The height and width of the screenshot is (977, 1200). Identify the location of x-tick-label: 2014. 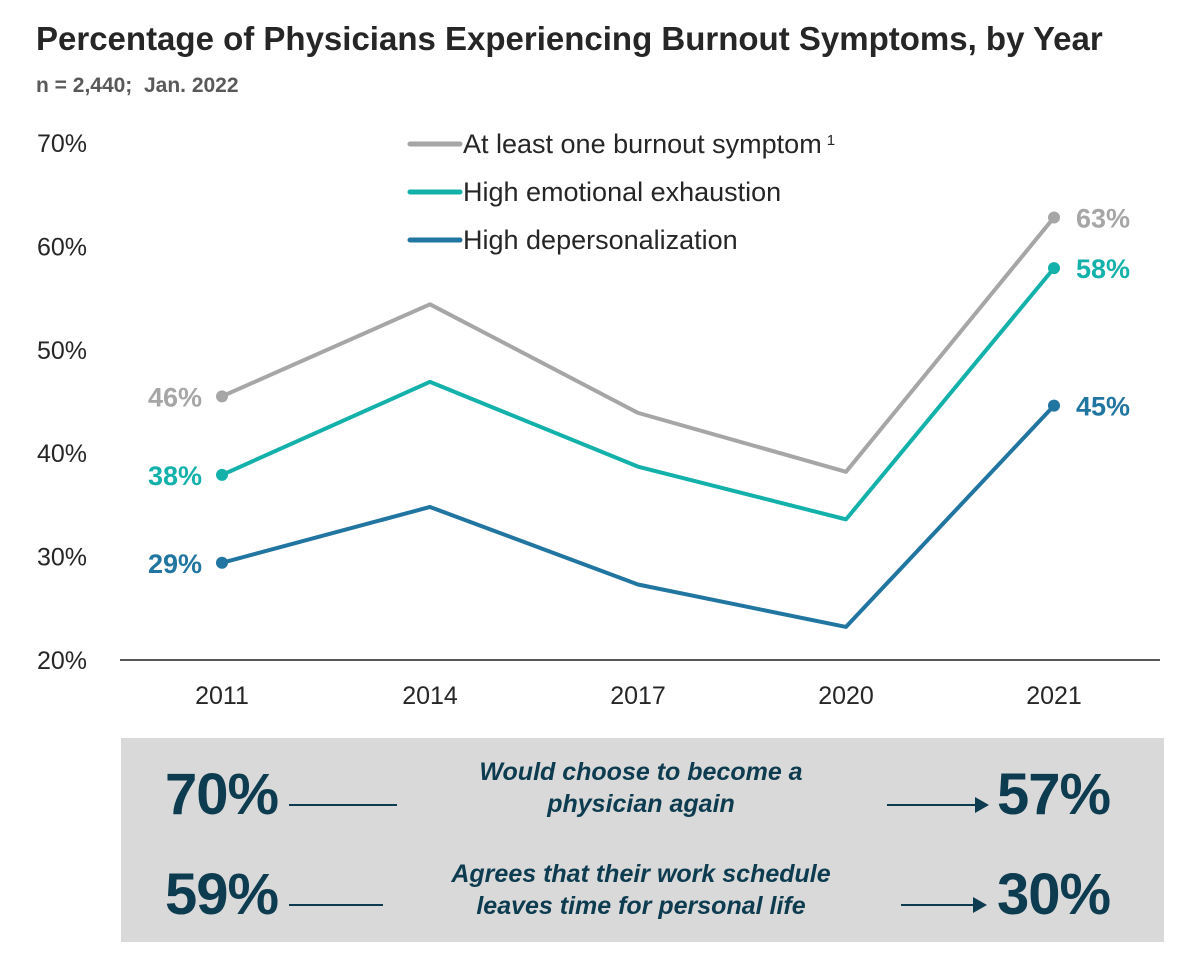
(430, 696).